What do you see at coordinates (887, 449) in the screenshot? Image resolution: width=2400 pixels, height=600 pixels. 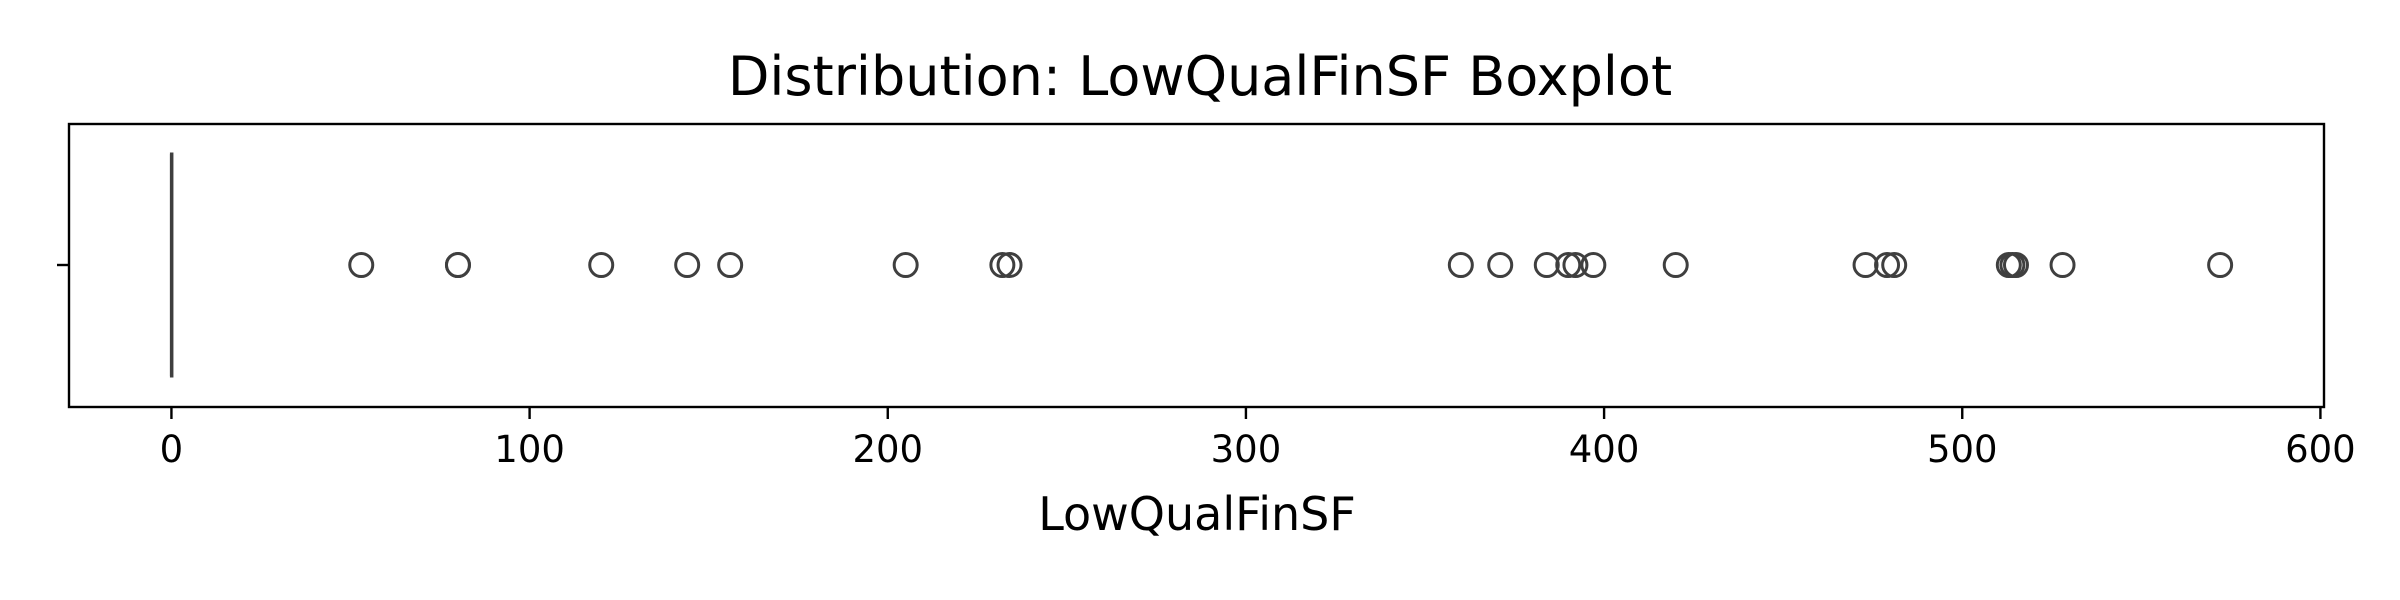 I see `x-tick-label: 200` at bounding box center [887, 449].